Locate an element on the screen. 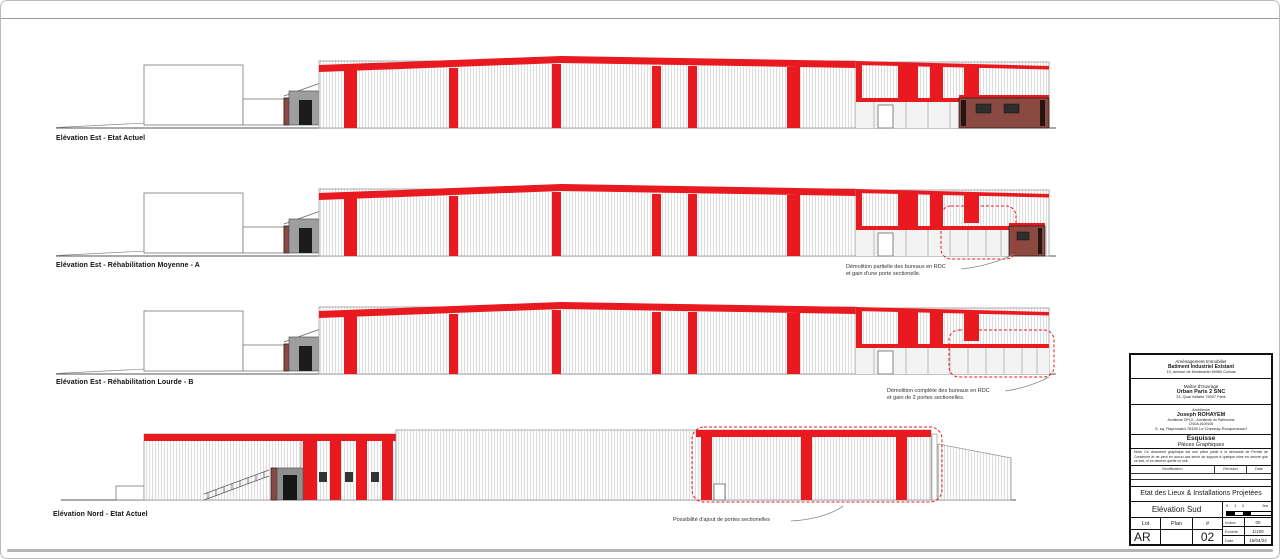 The width and height of the screenshot is (1280, 559). reference-grid: Elévation Sud Lot Plan # AR 02 0 1 2 5m is located at coordinates (1201, 523).